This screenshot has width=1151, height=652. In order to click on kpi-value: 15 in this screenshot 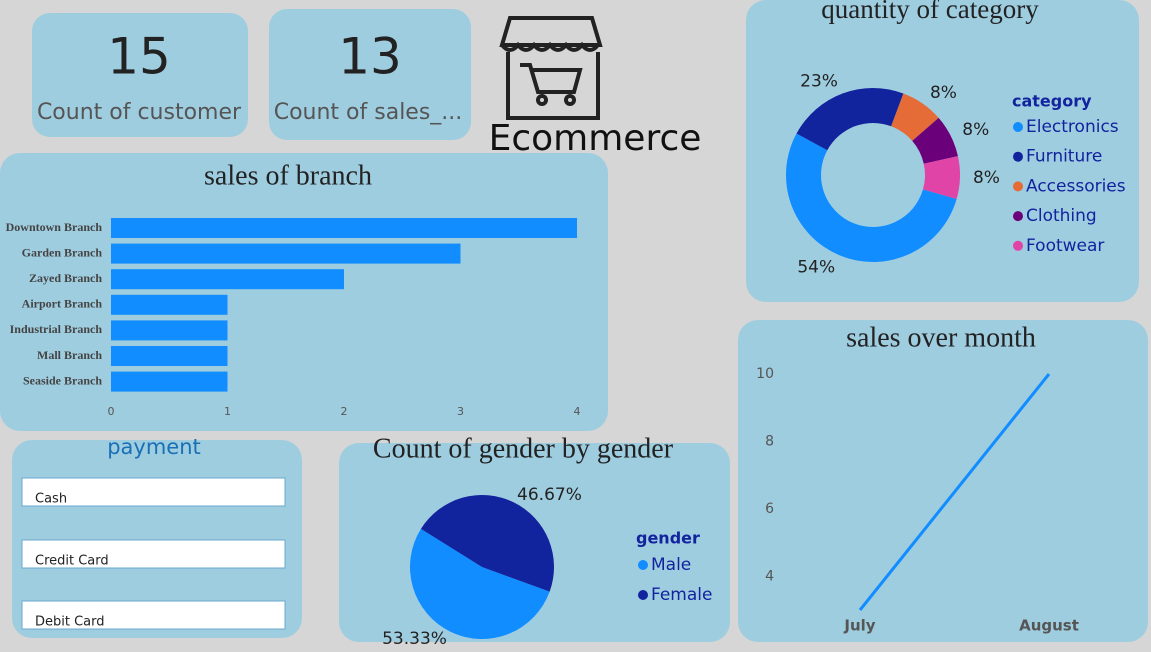, I will do `click(139, 57)`.